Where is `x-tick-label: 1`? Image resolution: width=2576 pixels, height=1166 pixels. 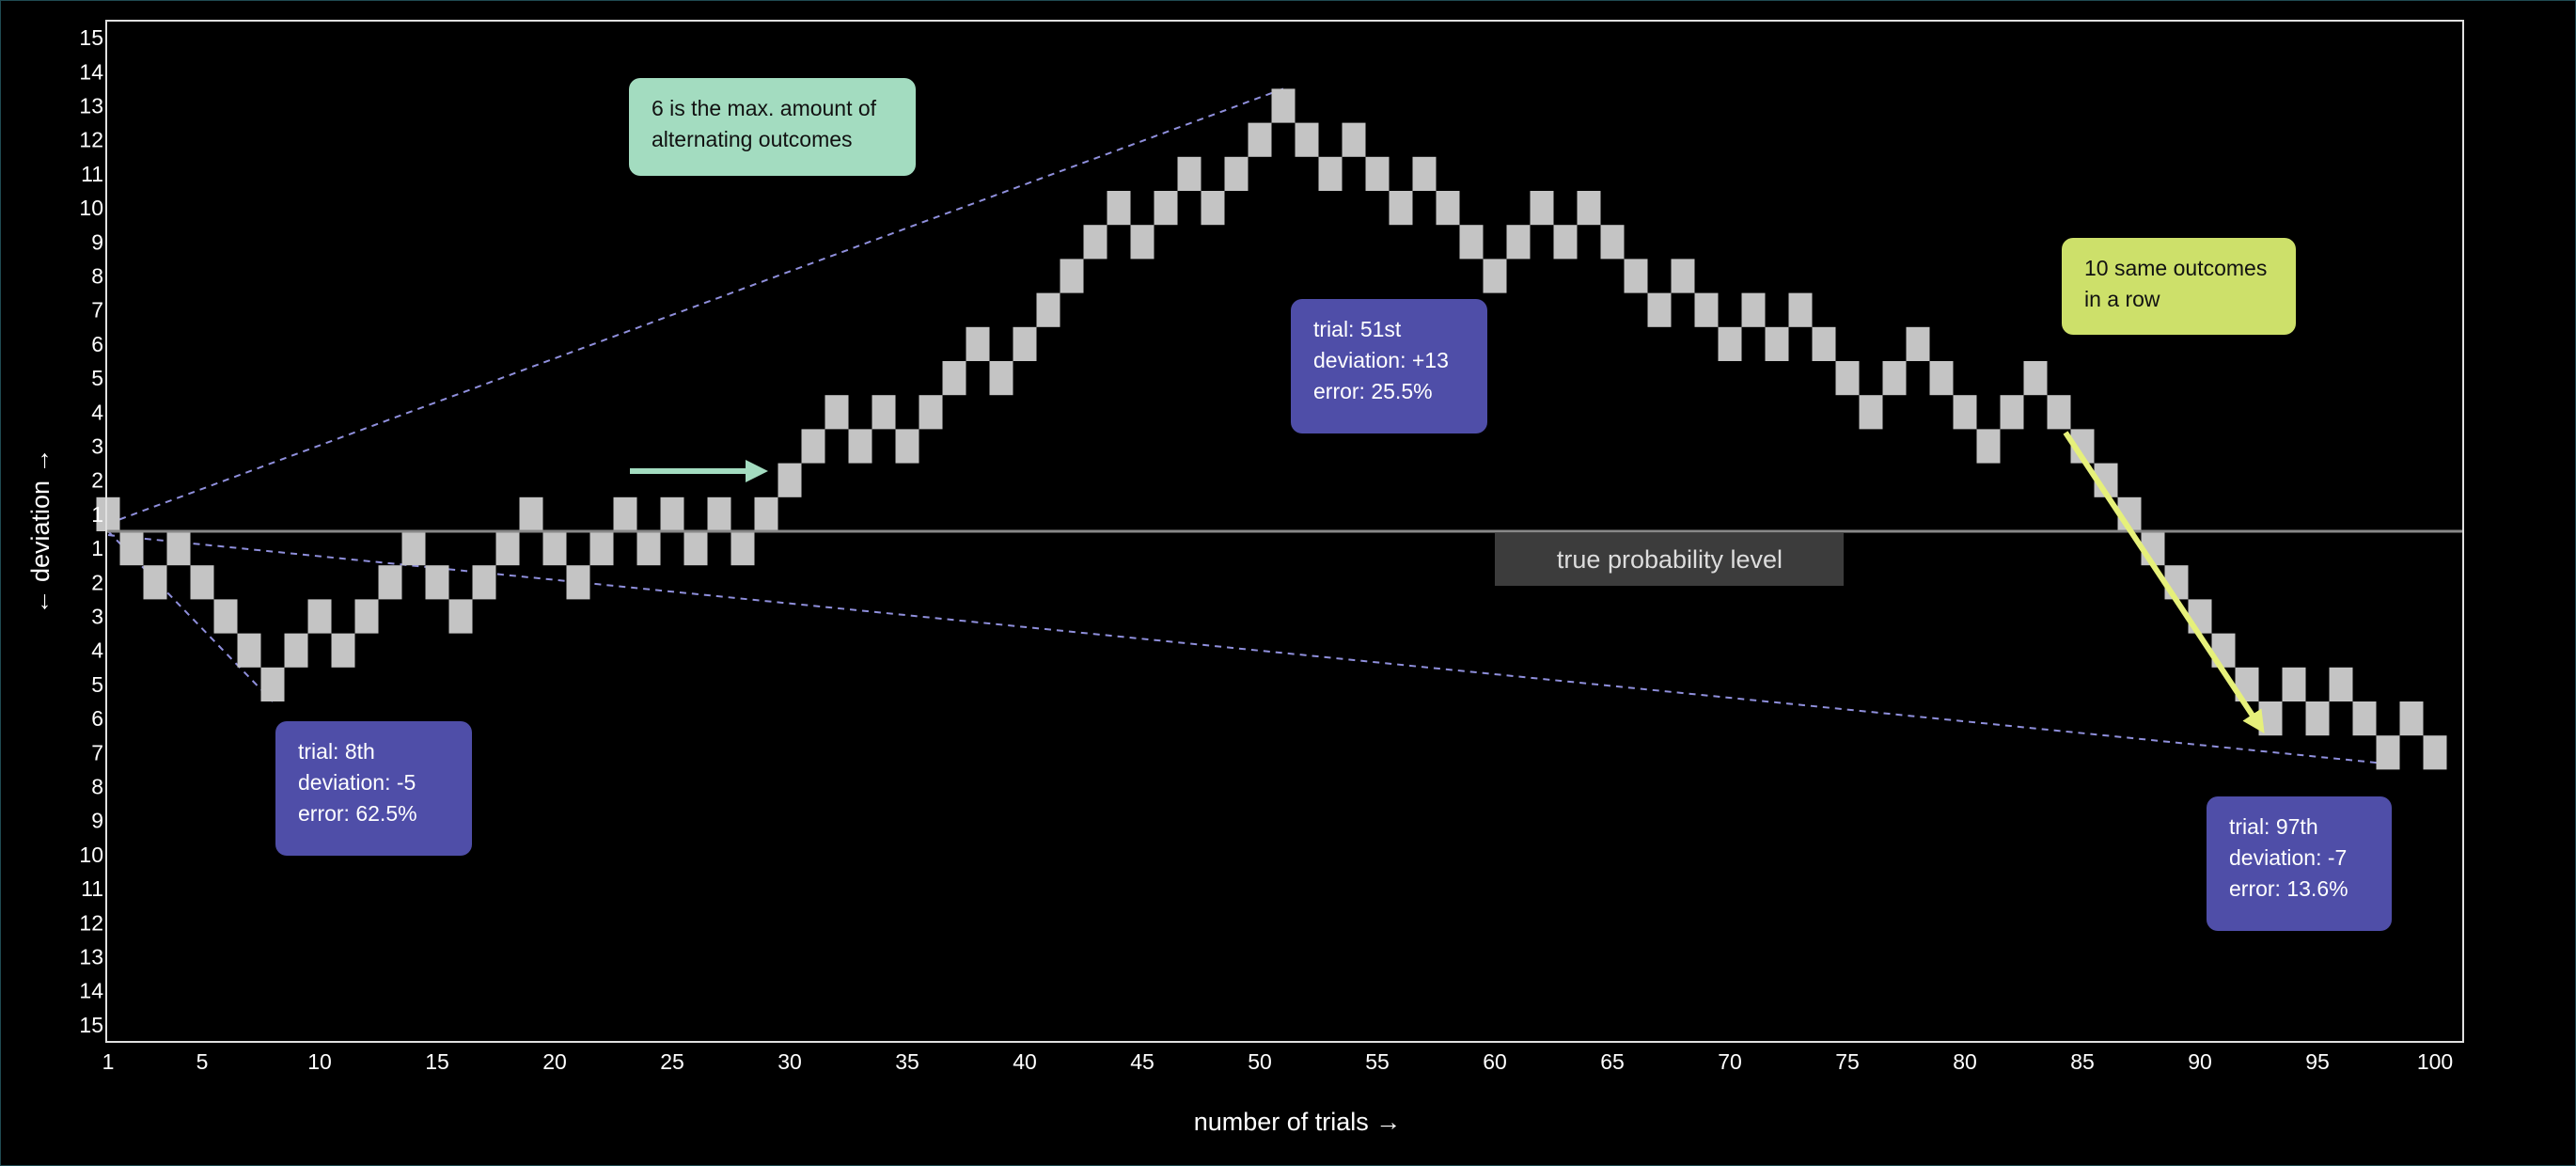
x-tick-label: 1 is located at coordinates (109, 1061).